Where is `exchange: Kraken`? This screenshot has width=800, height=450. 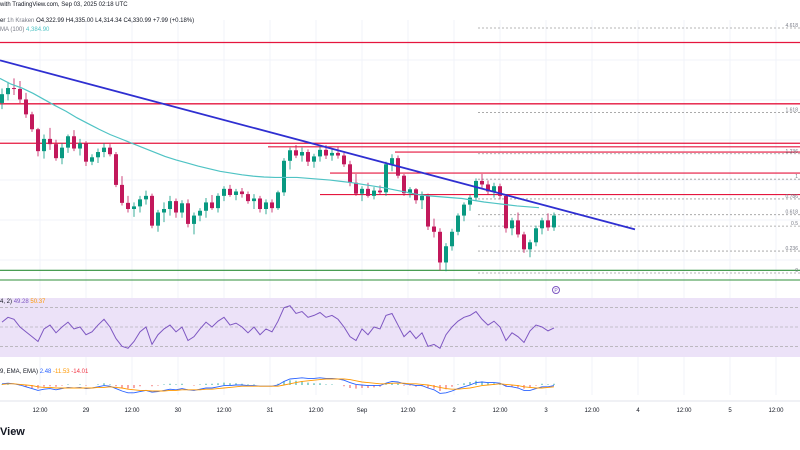 exchange: Kraken is located at coordinates (25, 21).